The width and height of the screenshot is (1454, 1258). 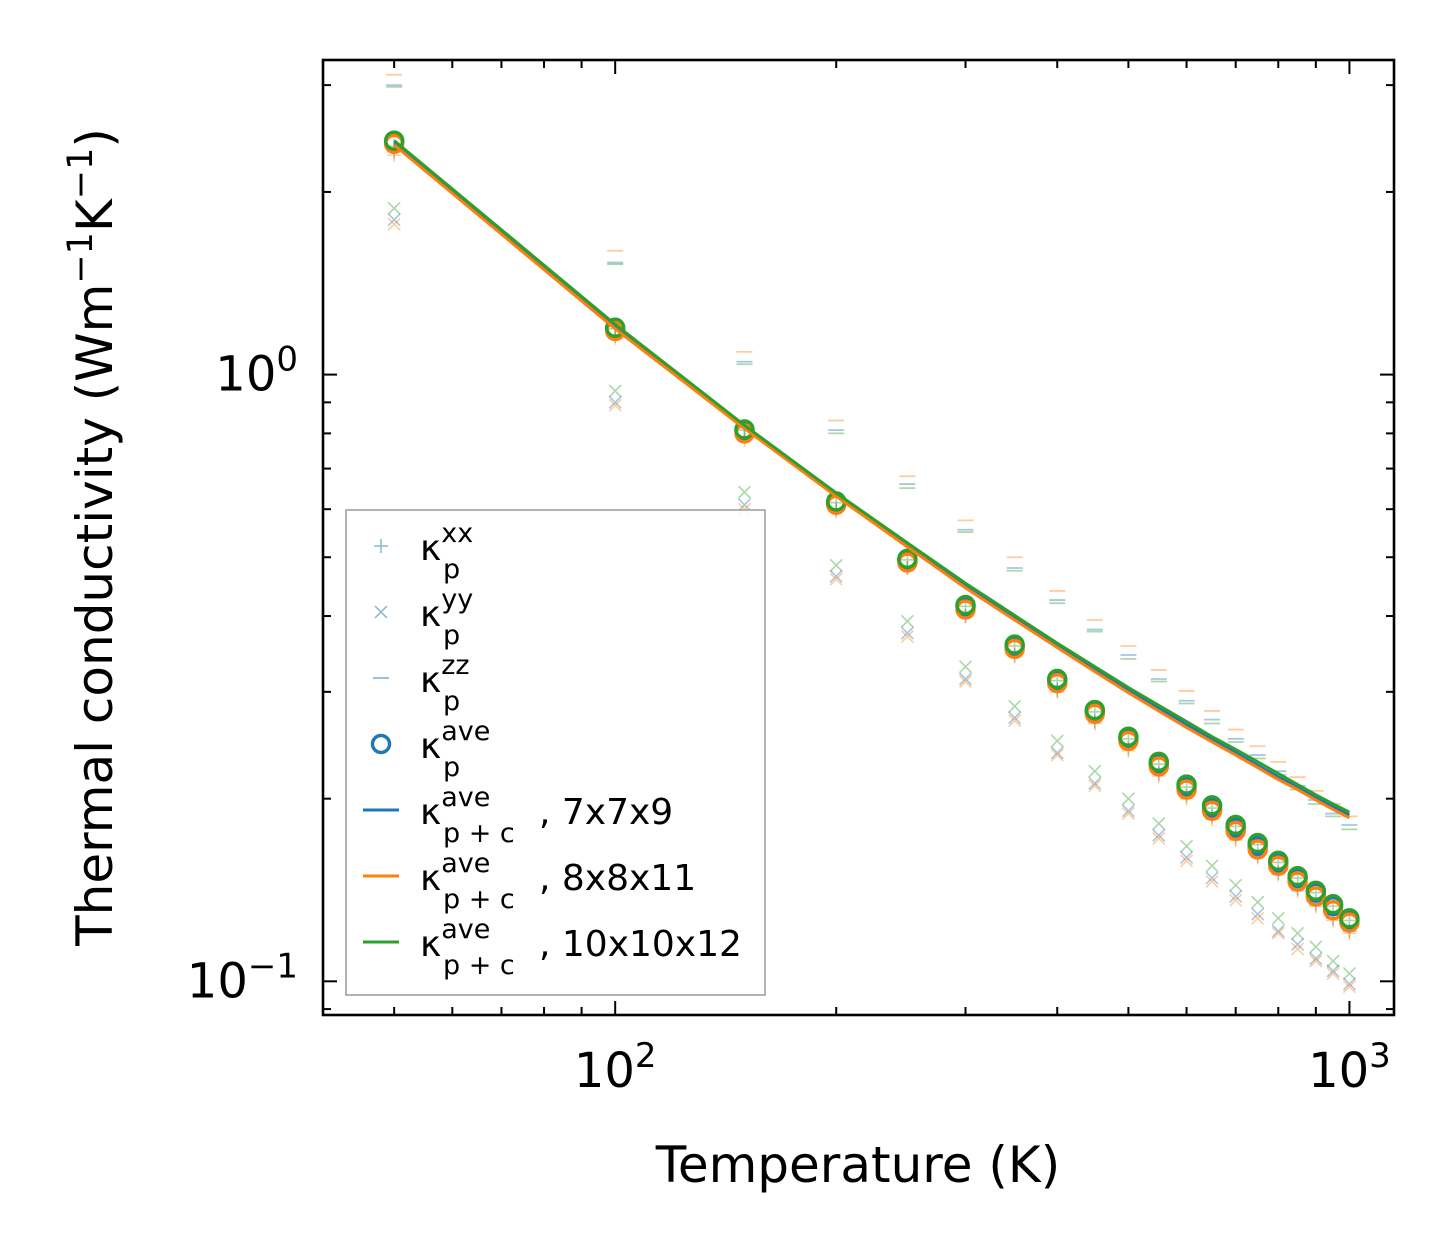 I want to click on legend-entry: κave p + c, 10x10x12, so click(x=552, y=947).